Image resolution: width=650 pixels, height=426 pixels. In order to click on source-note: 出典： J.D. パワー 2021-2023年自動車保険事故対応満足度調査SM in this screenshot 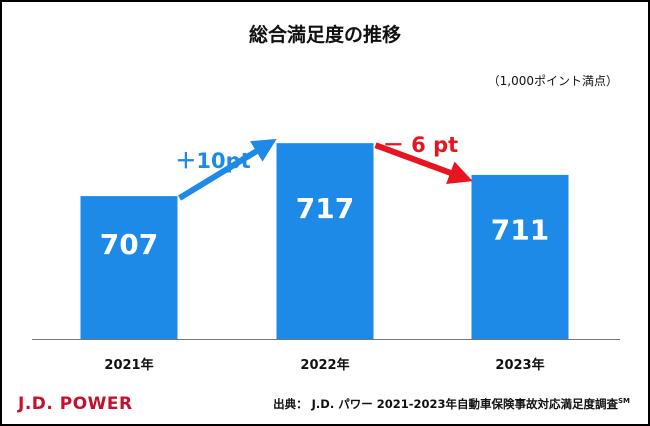, I will do `click(451, 404)`.